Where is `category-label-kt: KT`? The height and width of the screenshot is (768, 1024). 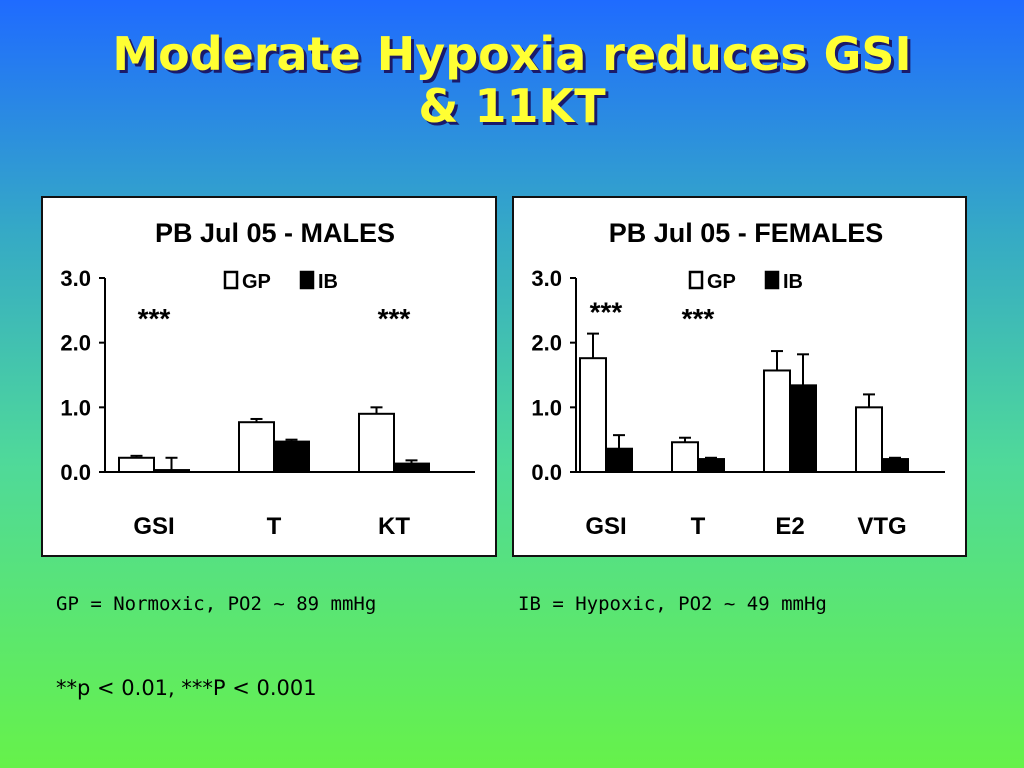 category-label-kt: KT is located at coordinates (394, 526).